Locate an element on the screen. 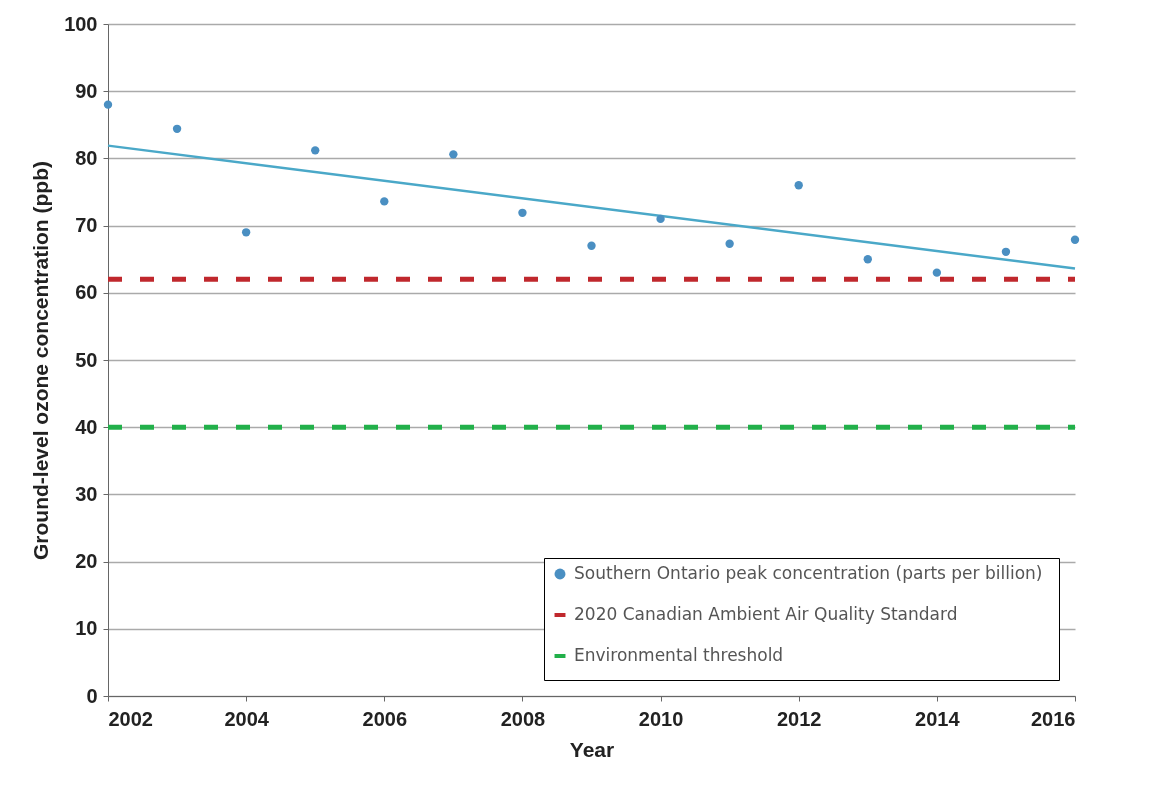  legend-label: 2020 Canadian Ambient Air Quality Standard is located at coordinates (766, 614).